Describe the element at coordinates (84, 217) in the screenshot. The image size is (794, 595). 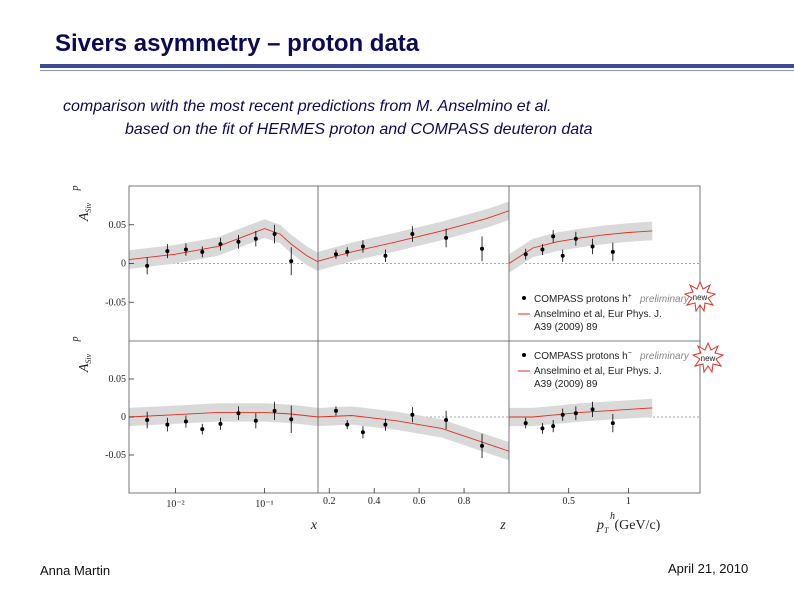
I see `ylabel-top-main: A` at that location.